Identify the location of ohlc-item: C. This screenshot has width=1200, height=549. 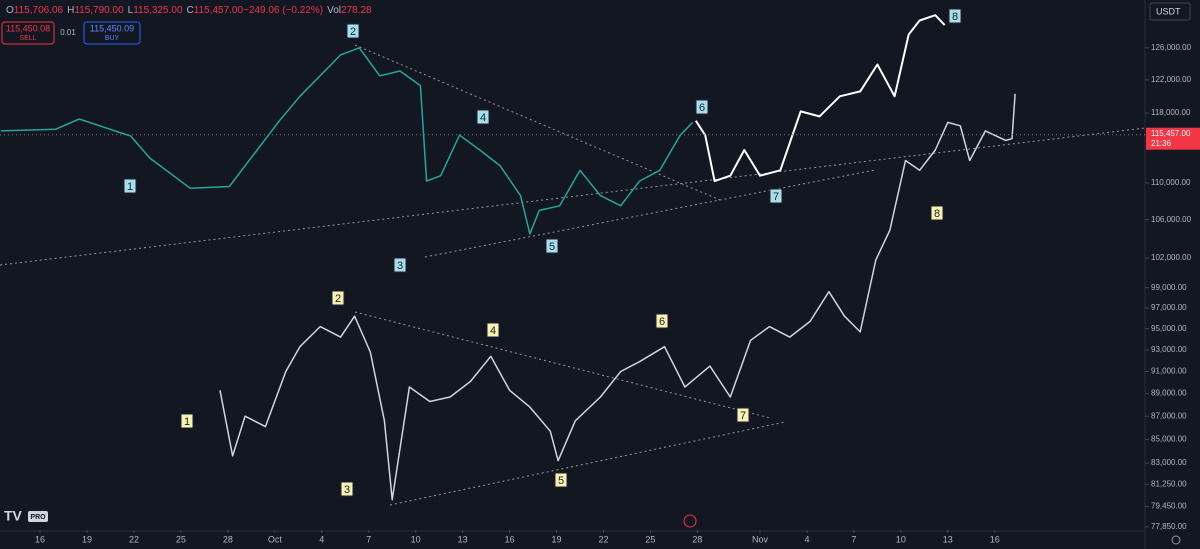
(190, 10).